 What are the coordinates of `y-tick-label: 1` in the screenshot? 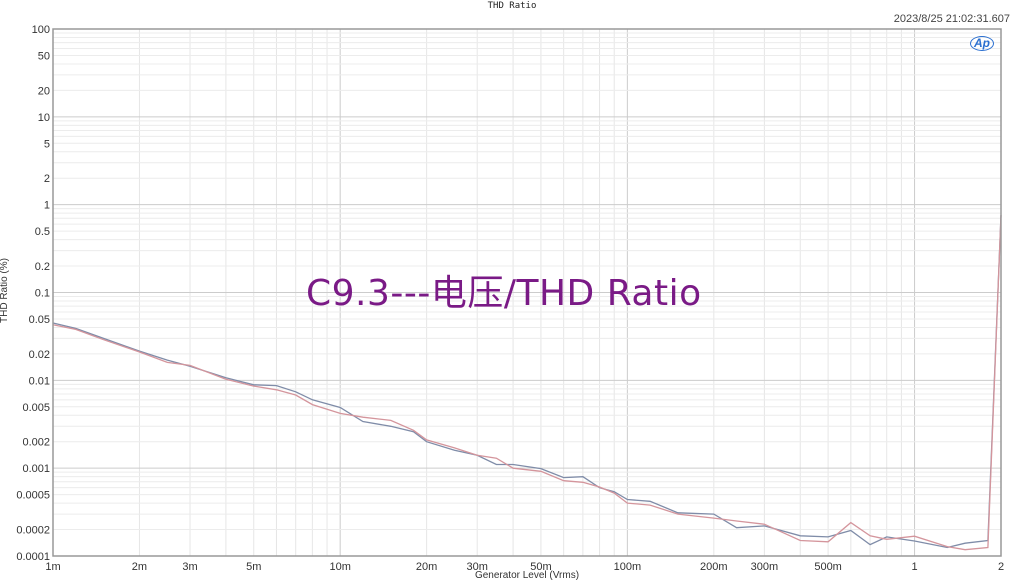 It's located at (47, 206).